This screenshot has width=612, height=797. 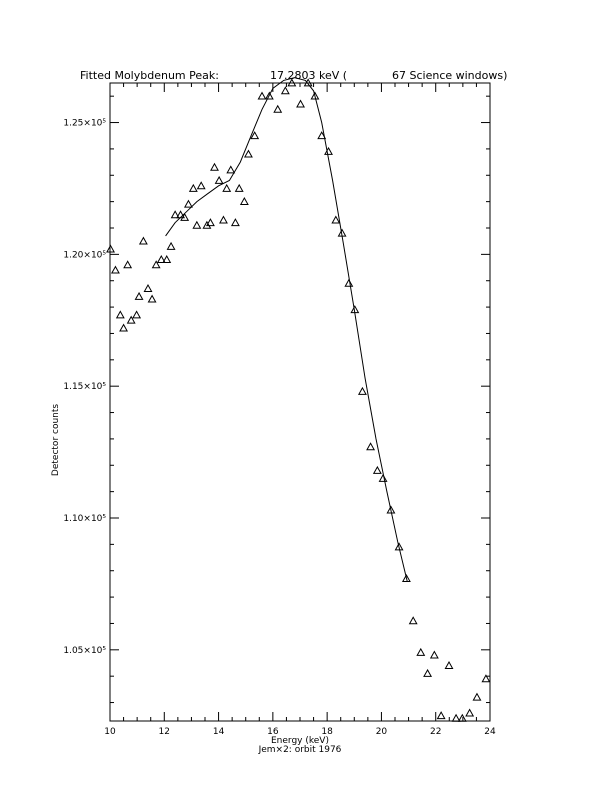 I want to click on chart-subtitle: Jem×2: orbit 1976, so click(x=300, y=750).